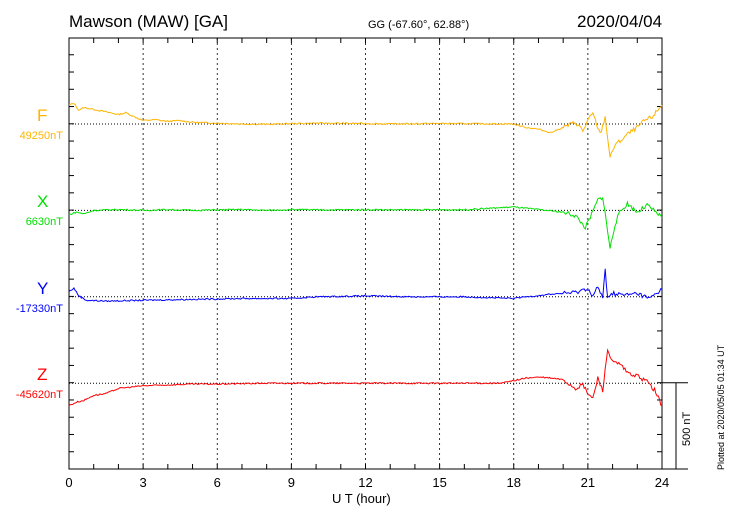 The width and height of the screenshot is (730, 520). Describe the element at coordinates (43, 288) in the screenshot. I see `series-name-y: Y` at that location.